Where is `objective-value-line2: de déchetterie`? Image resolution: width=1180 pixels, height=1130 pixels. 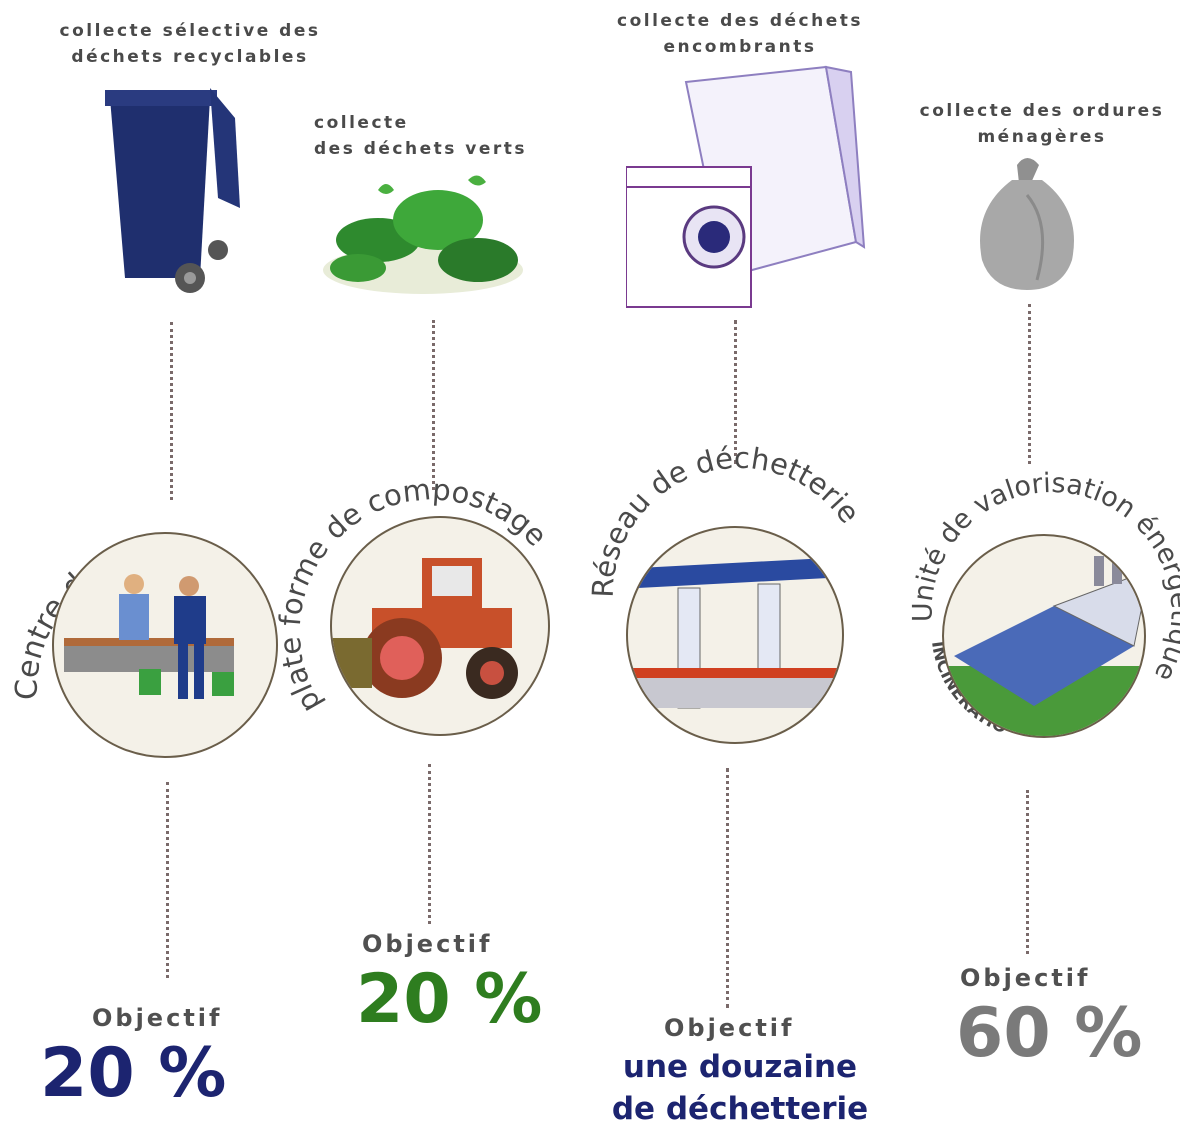 objective-value-line2: de déchetterie is located at coordinates (740, 1109).